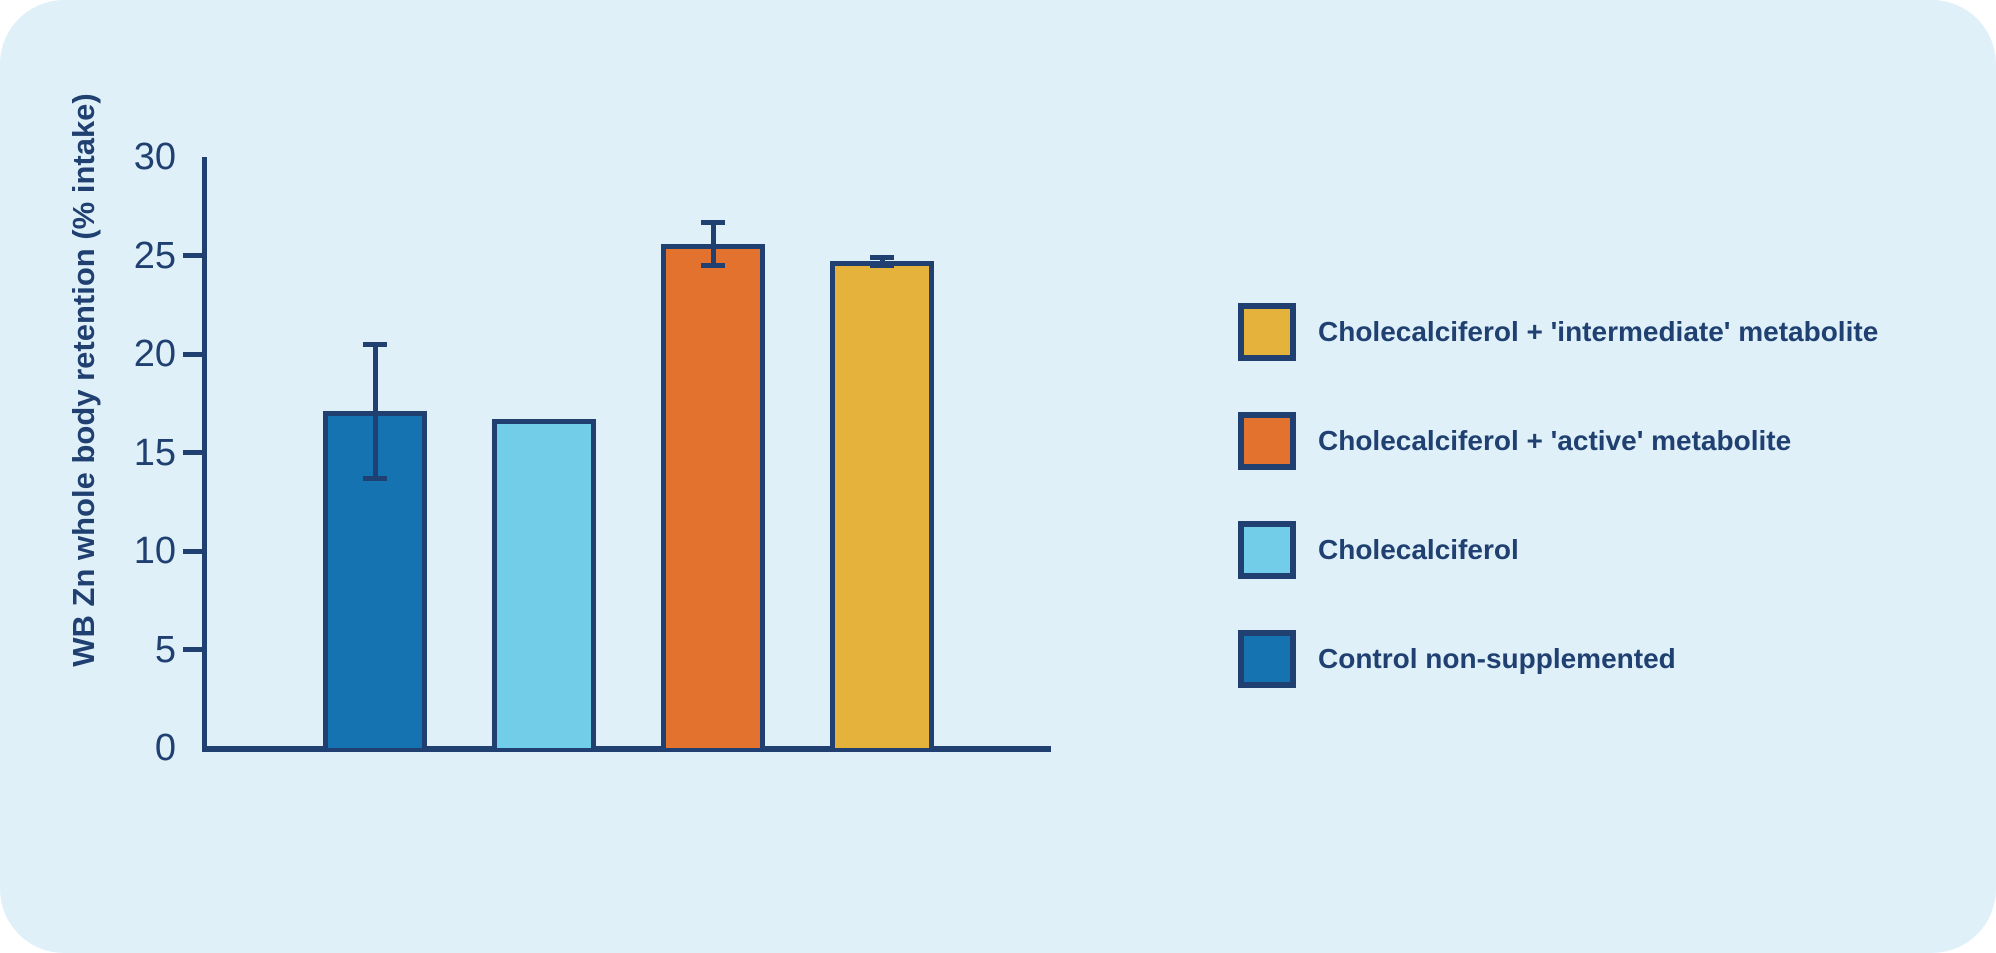 Image resolution: width=1996 pixels, height=953 pixels. I want to click on y-tick-label: 10, so click(154, 551).